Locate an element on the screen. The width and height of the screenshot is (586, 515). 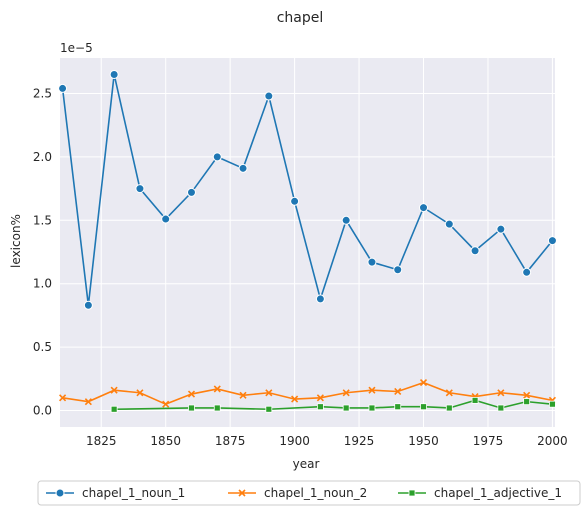
y-axis-multiplier: 1e−5 is located at coordinates (76, 48).